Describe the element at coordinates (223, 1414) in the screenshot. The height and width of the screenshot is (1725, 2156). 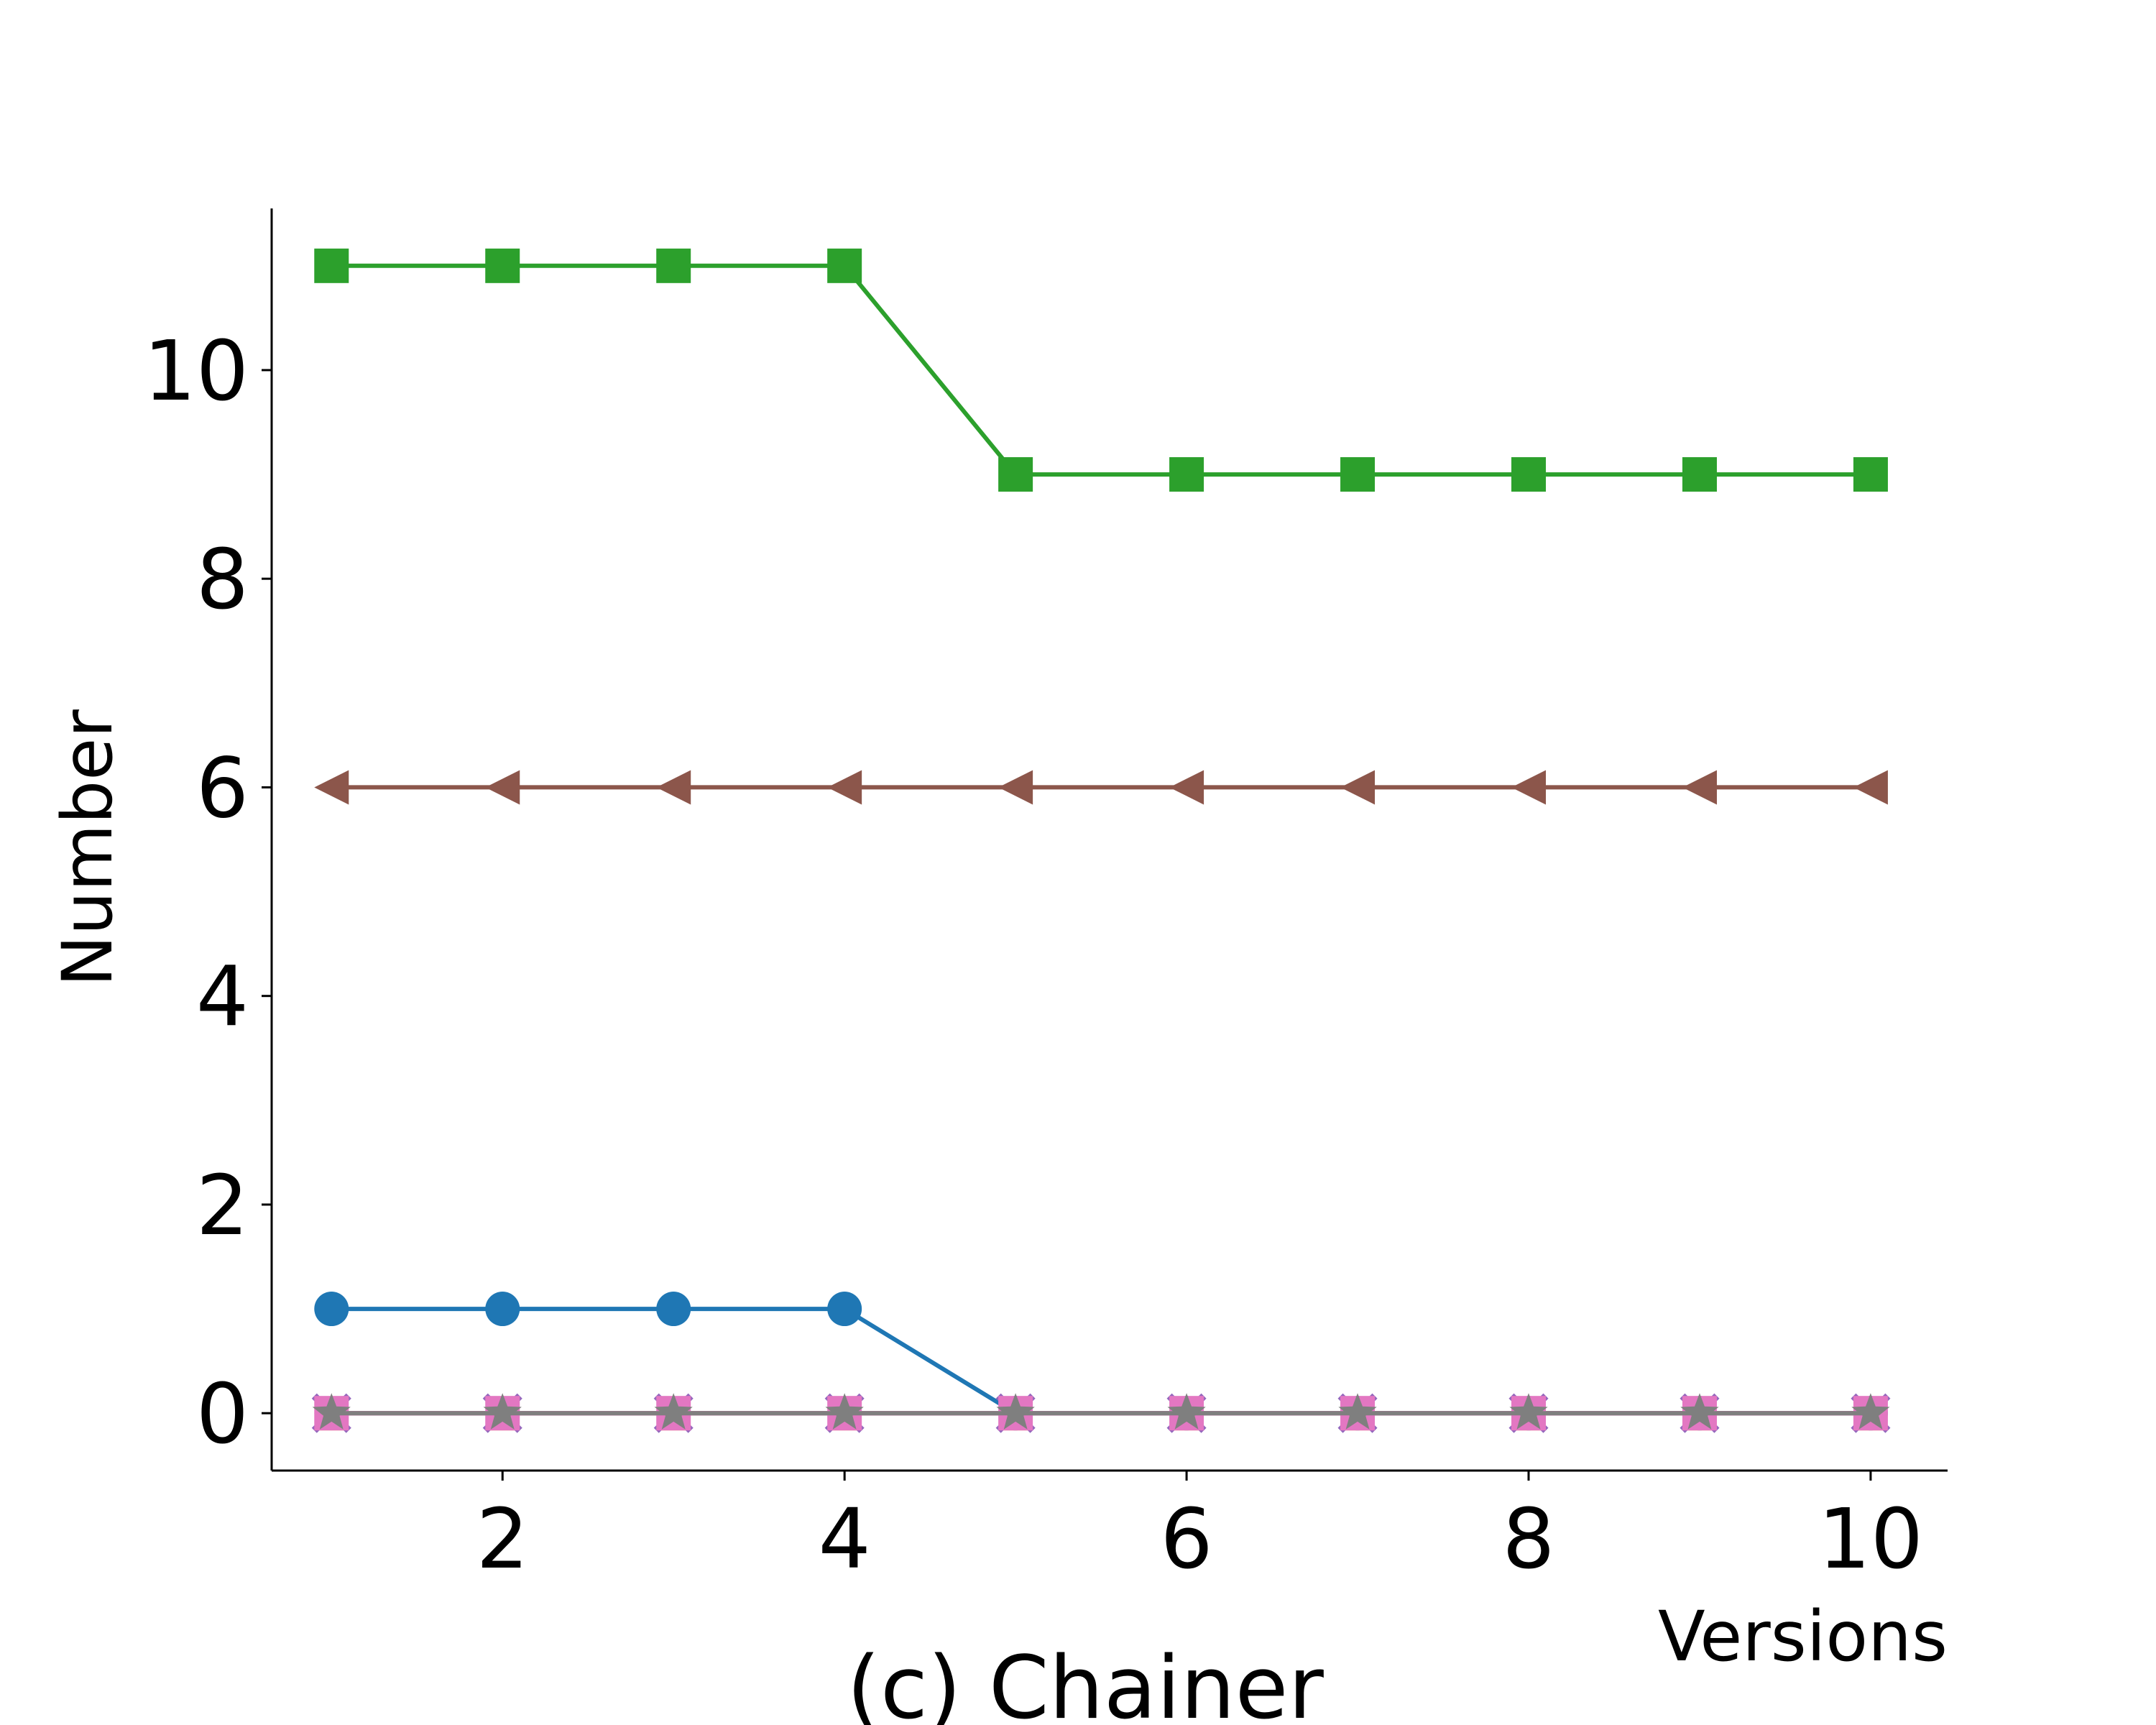
I see `y-tick-label: 0` at that location.